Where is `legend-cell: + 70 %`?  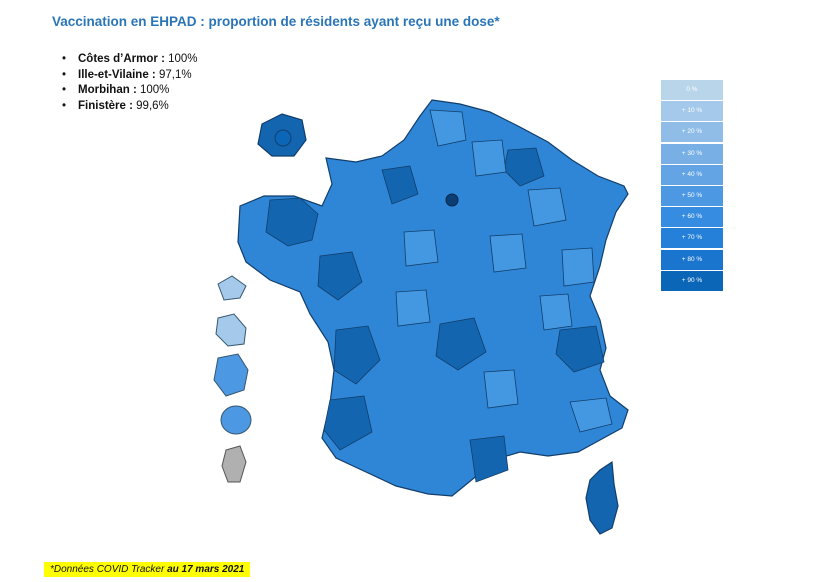
legend-cell: + 70 % is located at coordinates (692, 238).